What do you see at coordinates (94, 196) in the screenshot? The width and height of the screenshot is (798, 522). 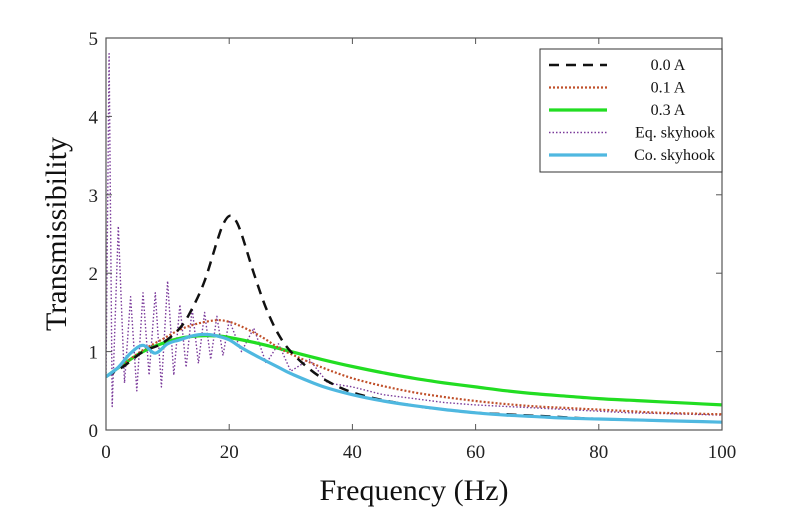 I see `y-tick-label: 3` at bounding box center [94, 196].